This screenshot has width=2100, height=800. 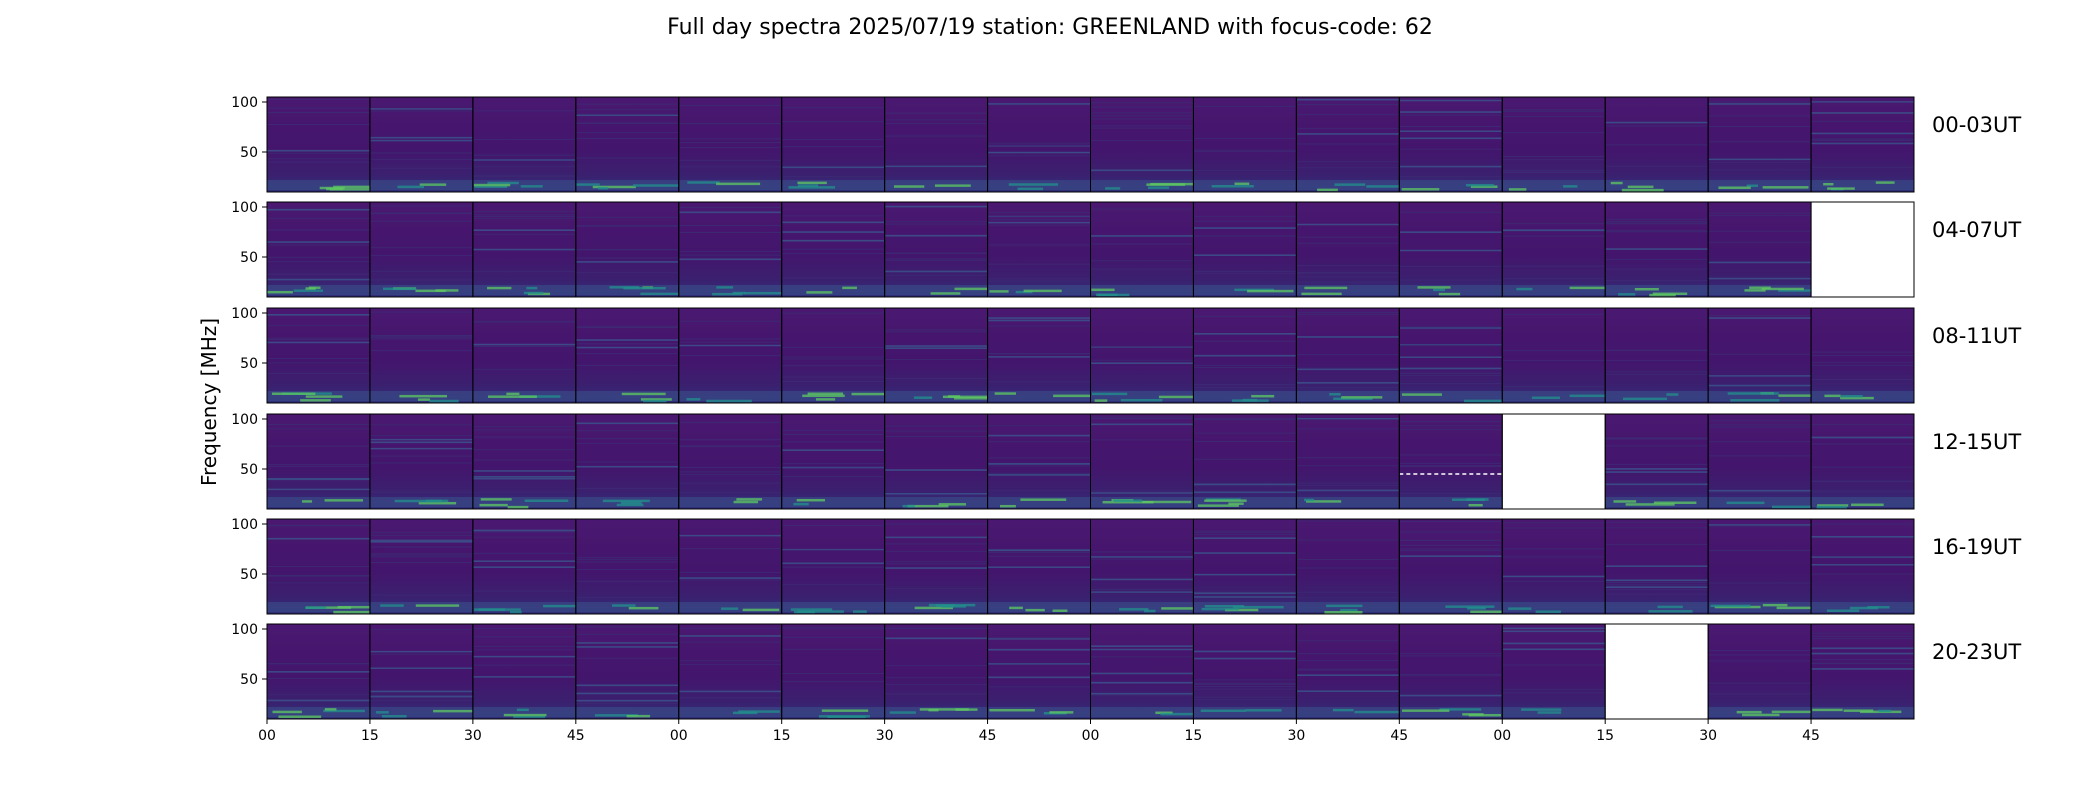 I want to click on row-time-label: 12-15UT, so click(x=1976, y=442).